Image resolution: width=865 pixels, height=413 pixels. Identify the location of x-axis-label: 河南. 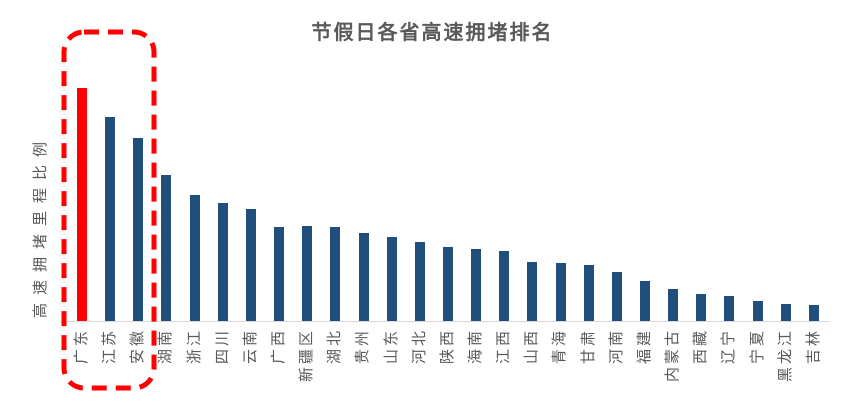
(616, 346).